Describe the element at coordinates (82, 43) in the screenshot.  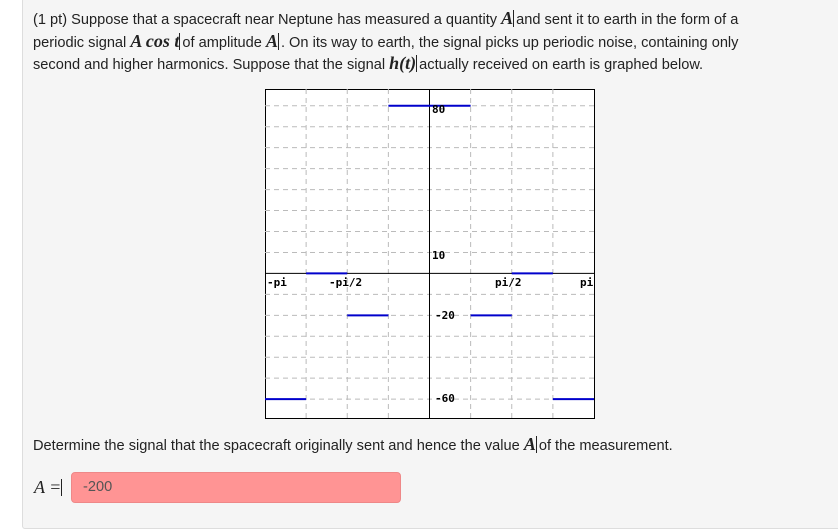
I see `text: periodic signal` at that location.